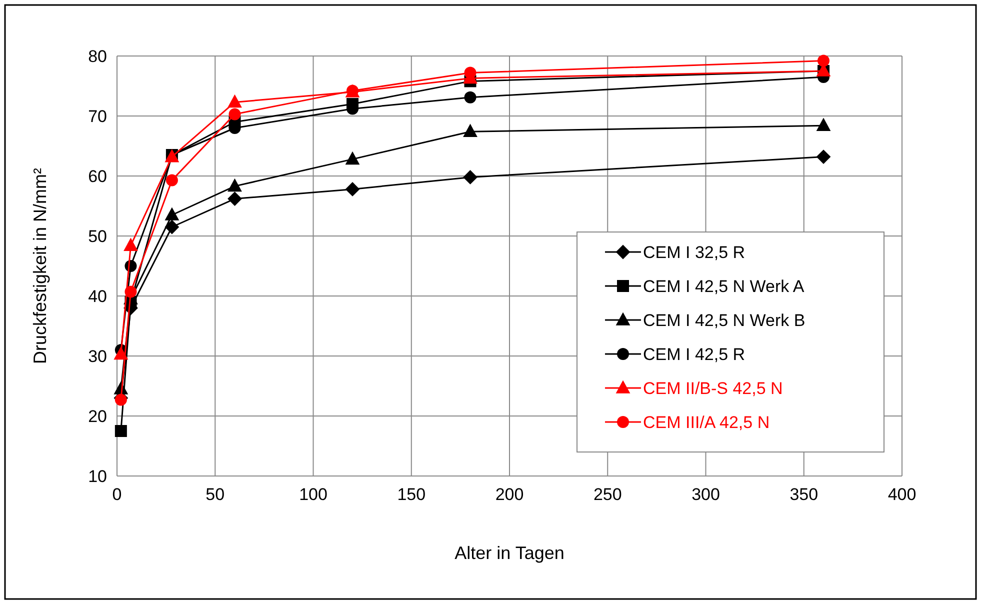  What do you see at coordinates (40, 266) in the screenshot?
I see `y-axis-title: Druckfestigkeit in N/mm²` at bounding box center [40, 266].